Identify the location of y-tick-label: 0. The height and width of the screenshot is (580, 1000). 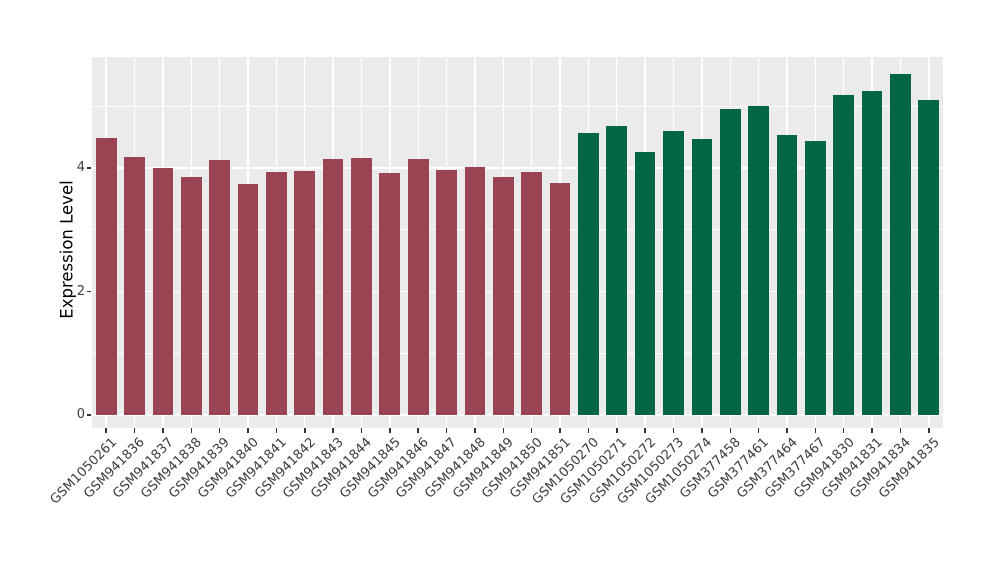
(80, 415).